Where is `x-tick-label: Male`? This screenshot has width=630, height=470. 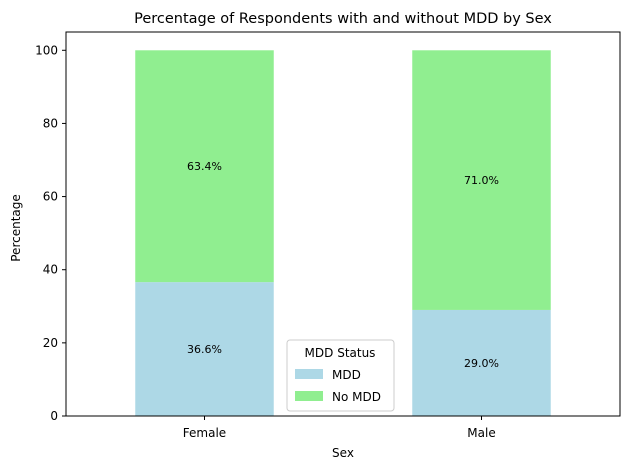 x-tick-label: Male is located at coordinates (481, 433).